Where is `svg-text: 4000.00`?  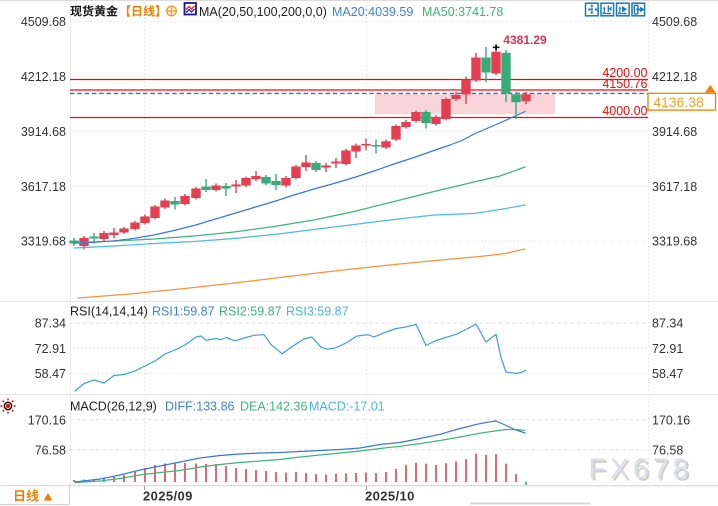
svg-text: 4000.00 is located at coordinates (624, 111).